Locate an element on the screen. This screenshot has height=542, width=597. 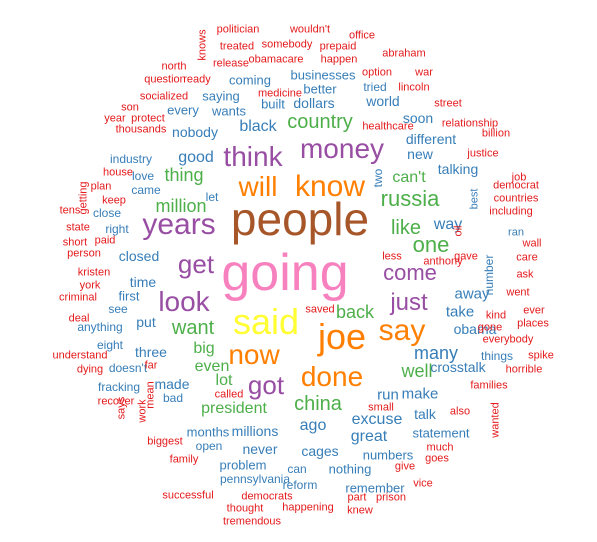
word: socialized is located at coordinates (164, 96).